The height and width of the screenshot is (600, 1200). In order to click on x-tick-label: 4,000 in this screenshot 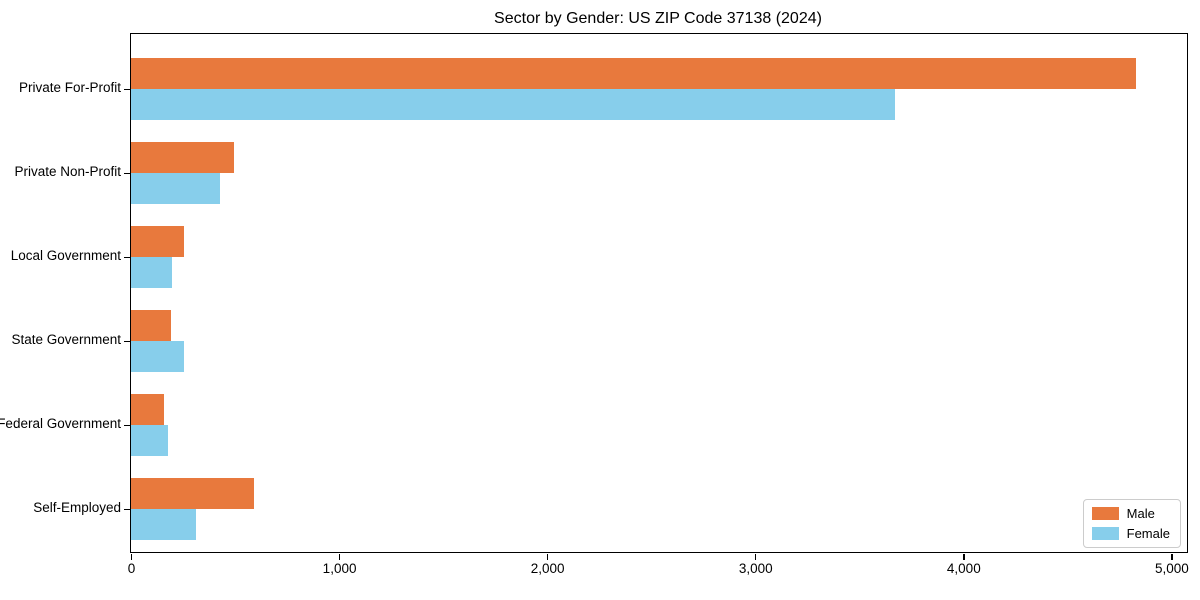, I will do `click(963, 568)`.